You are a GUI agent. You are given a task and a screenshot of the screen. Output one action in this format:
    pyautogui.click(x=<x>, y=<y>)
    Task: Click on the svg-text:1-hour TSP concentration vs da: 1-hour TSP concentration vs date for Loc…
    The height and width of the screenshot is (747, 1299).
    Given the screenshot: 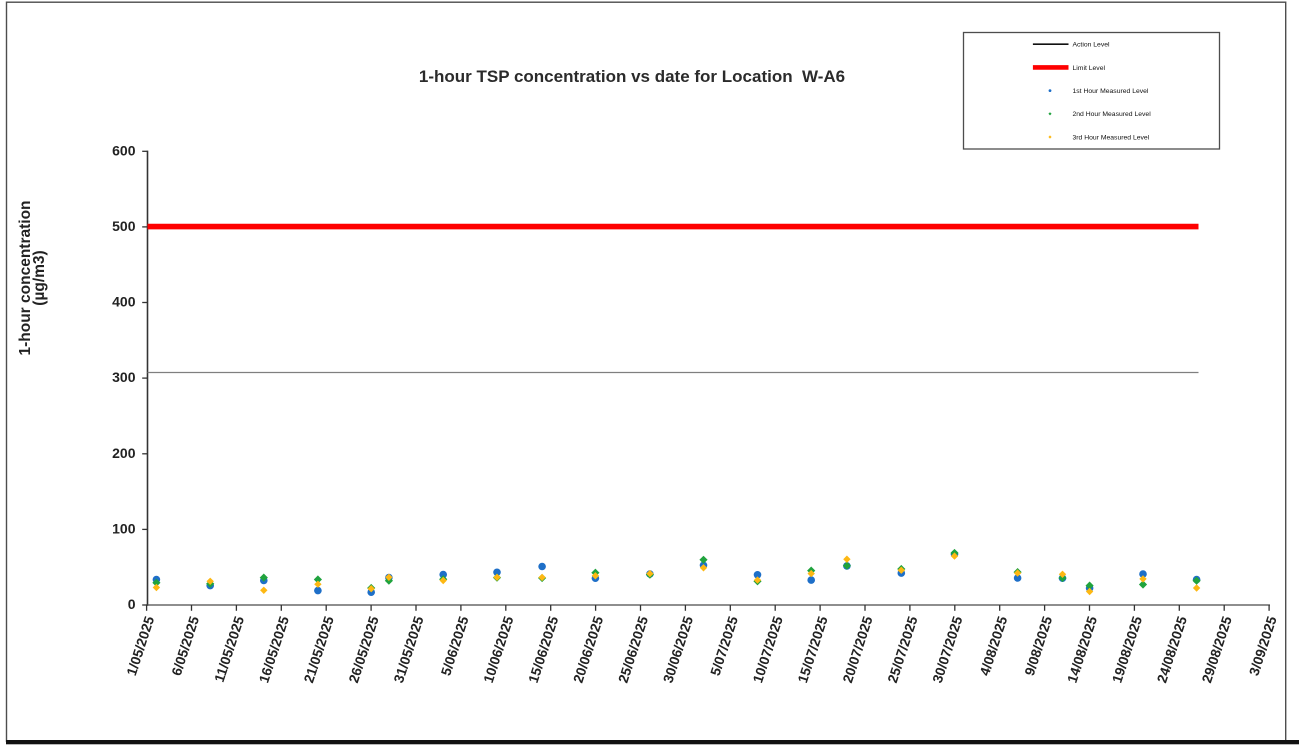 What is the action you would take?
    pyautogui.click(x=632, y=76)
    